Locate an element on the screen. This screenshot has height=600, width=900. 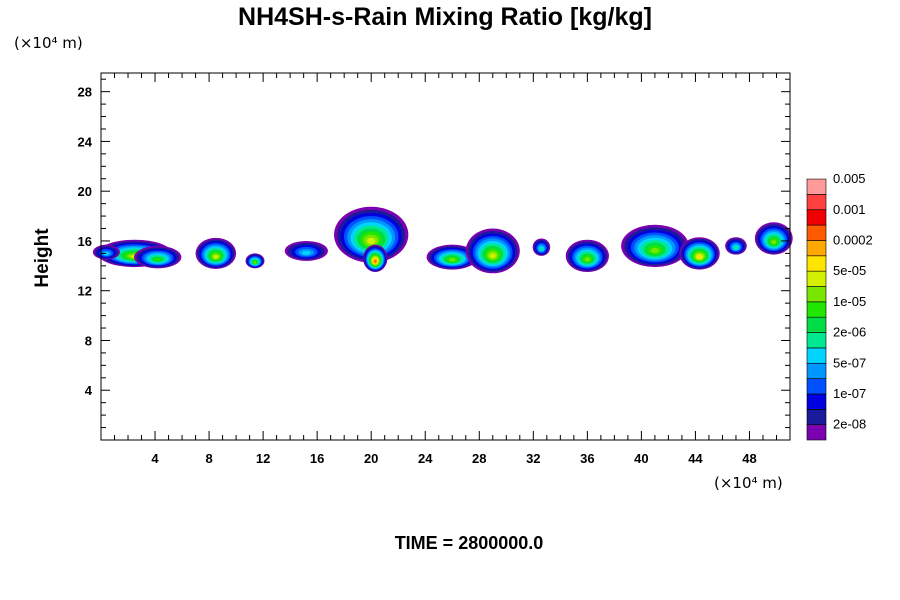
plot-area is located at coordinates (442, 240).